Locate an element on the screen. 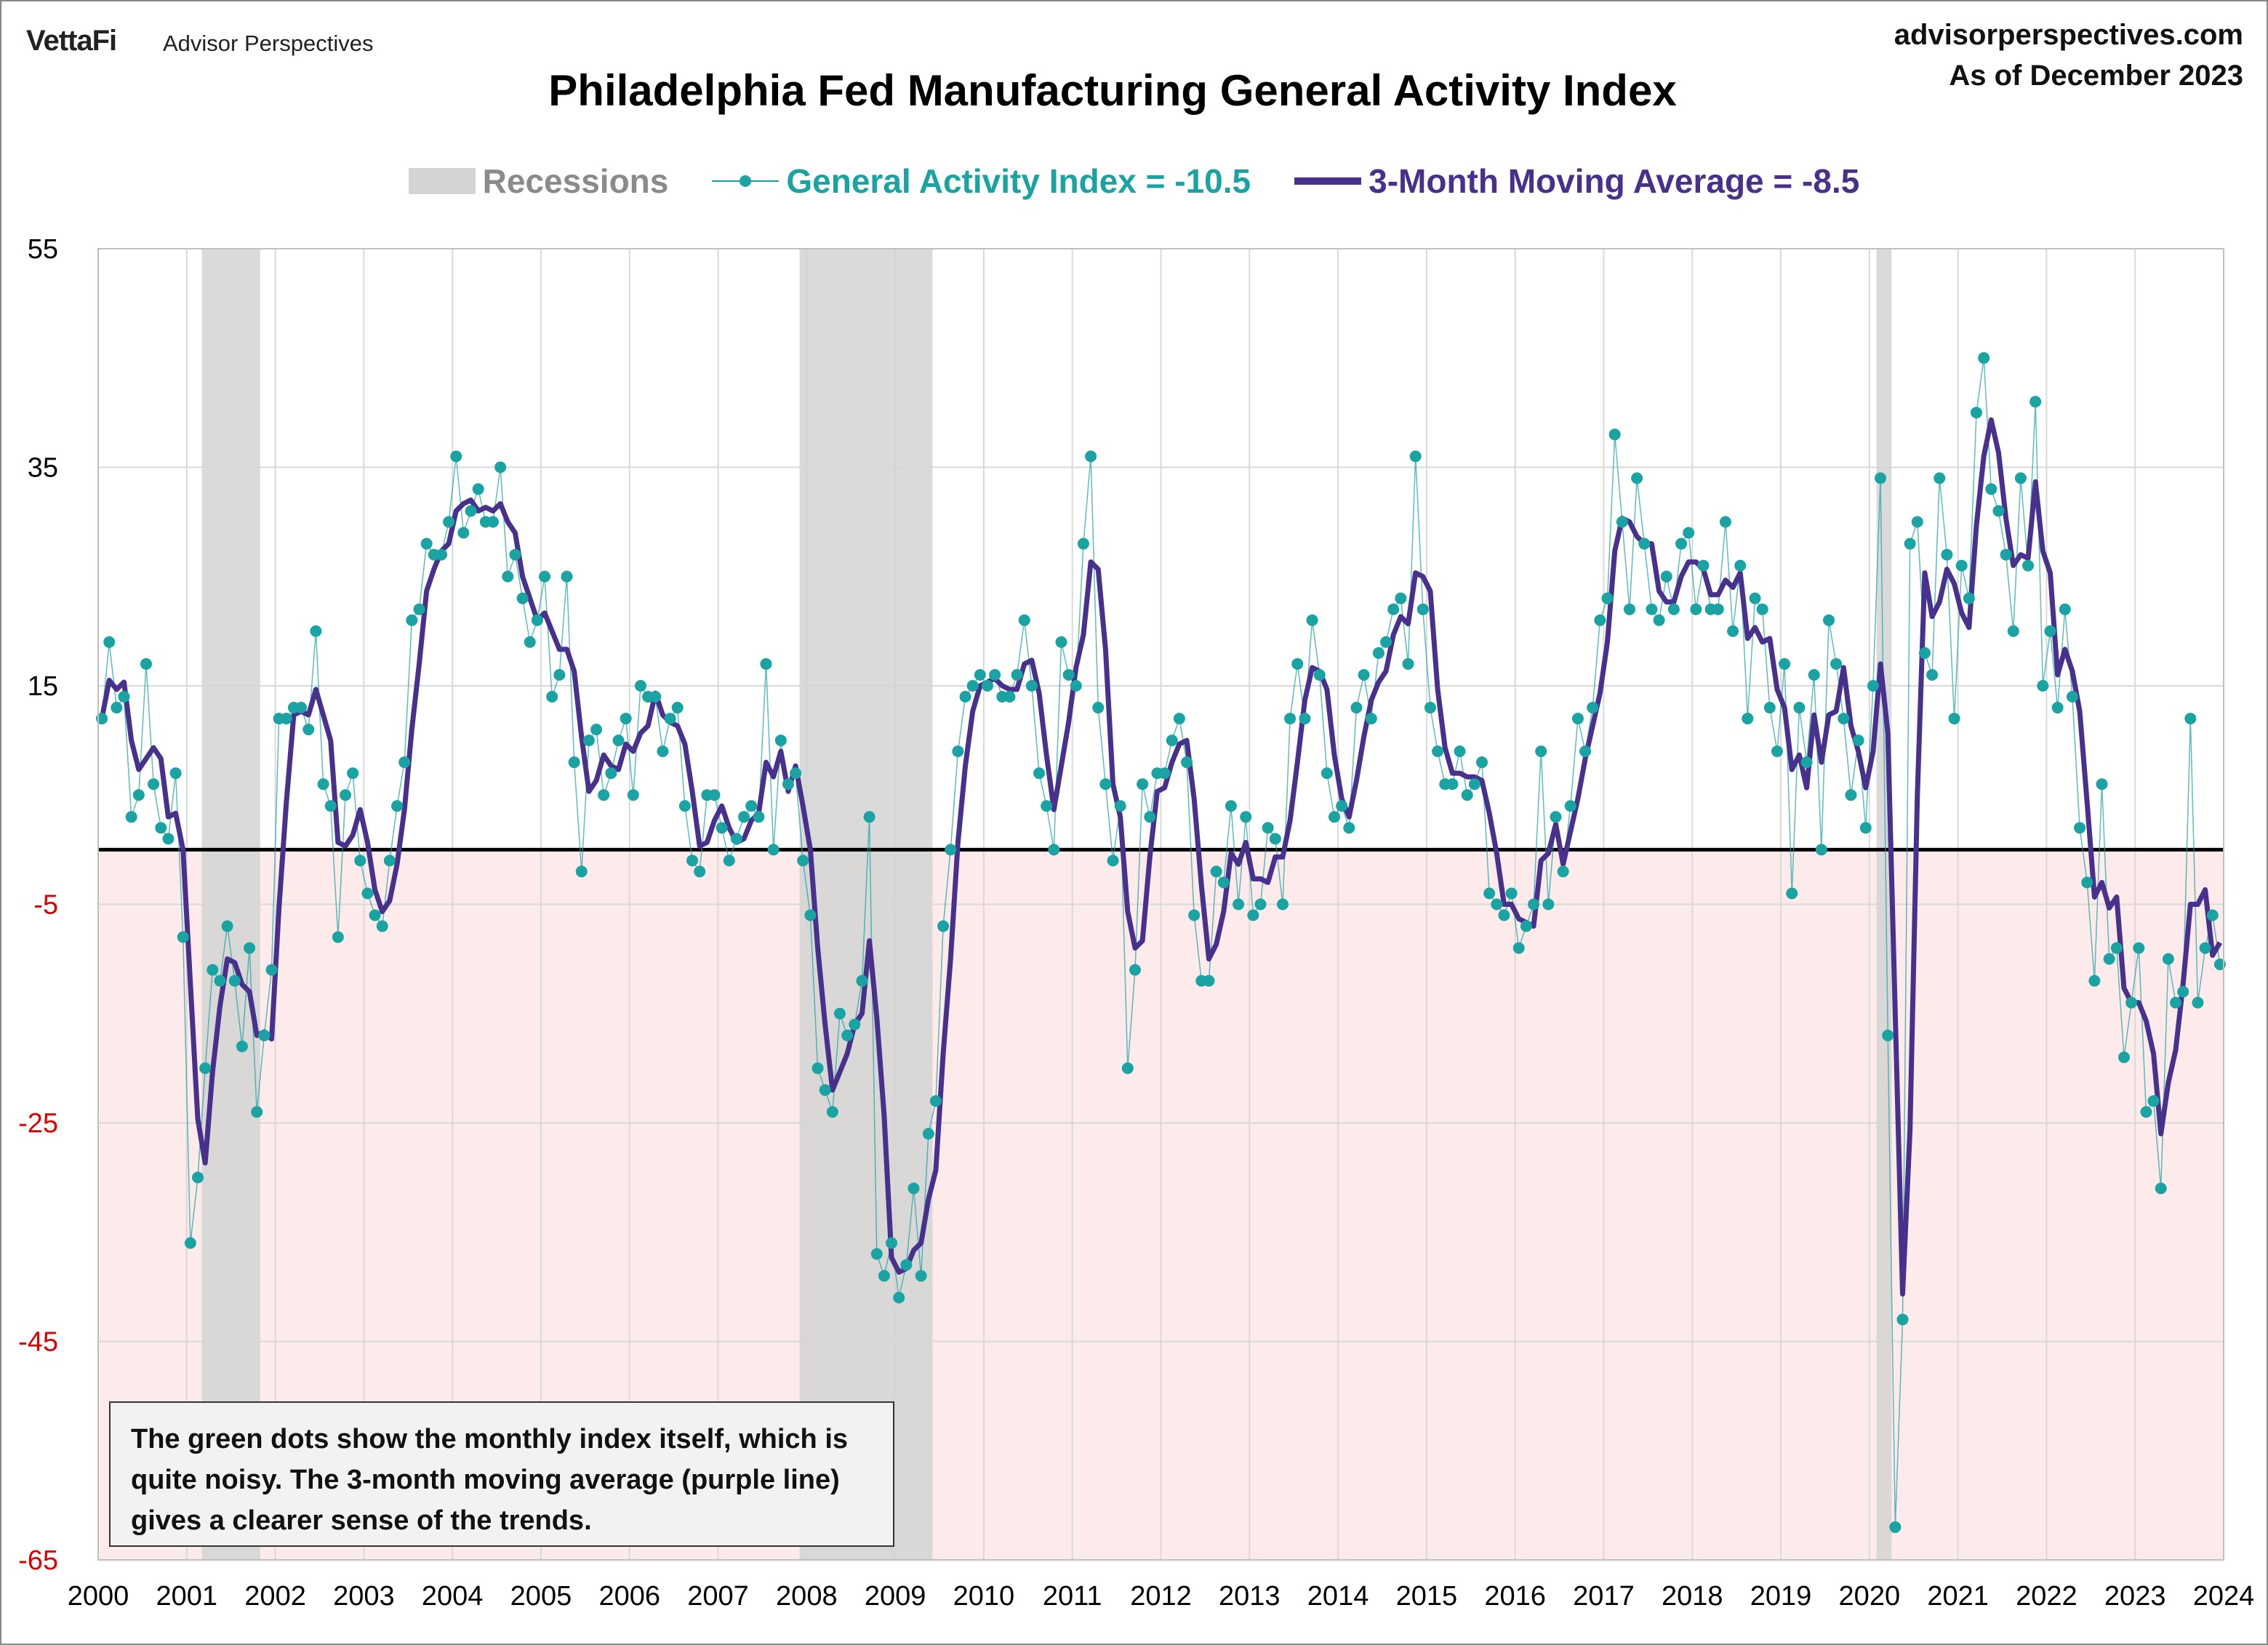 The width and height of the screenshot is (2268, 1645). x-tick-label: 2004 is located at coordinates (453, 1596).